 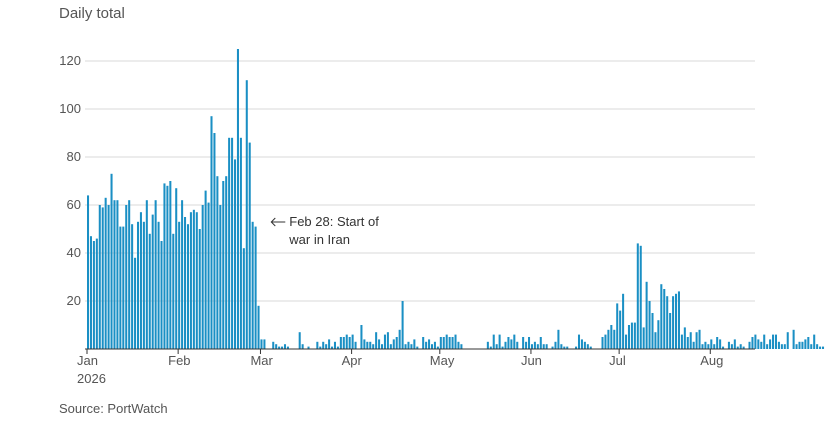 What do you see at coordinates (74, 300) in the screenshot?
I see `y-tick-label: 20` at bounding box center [74, 300].